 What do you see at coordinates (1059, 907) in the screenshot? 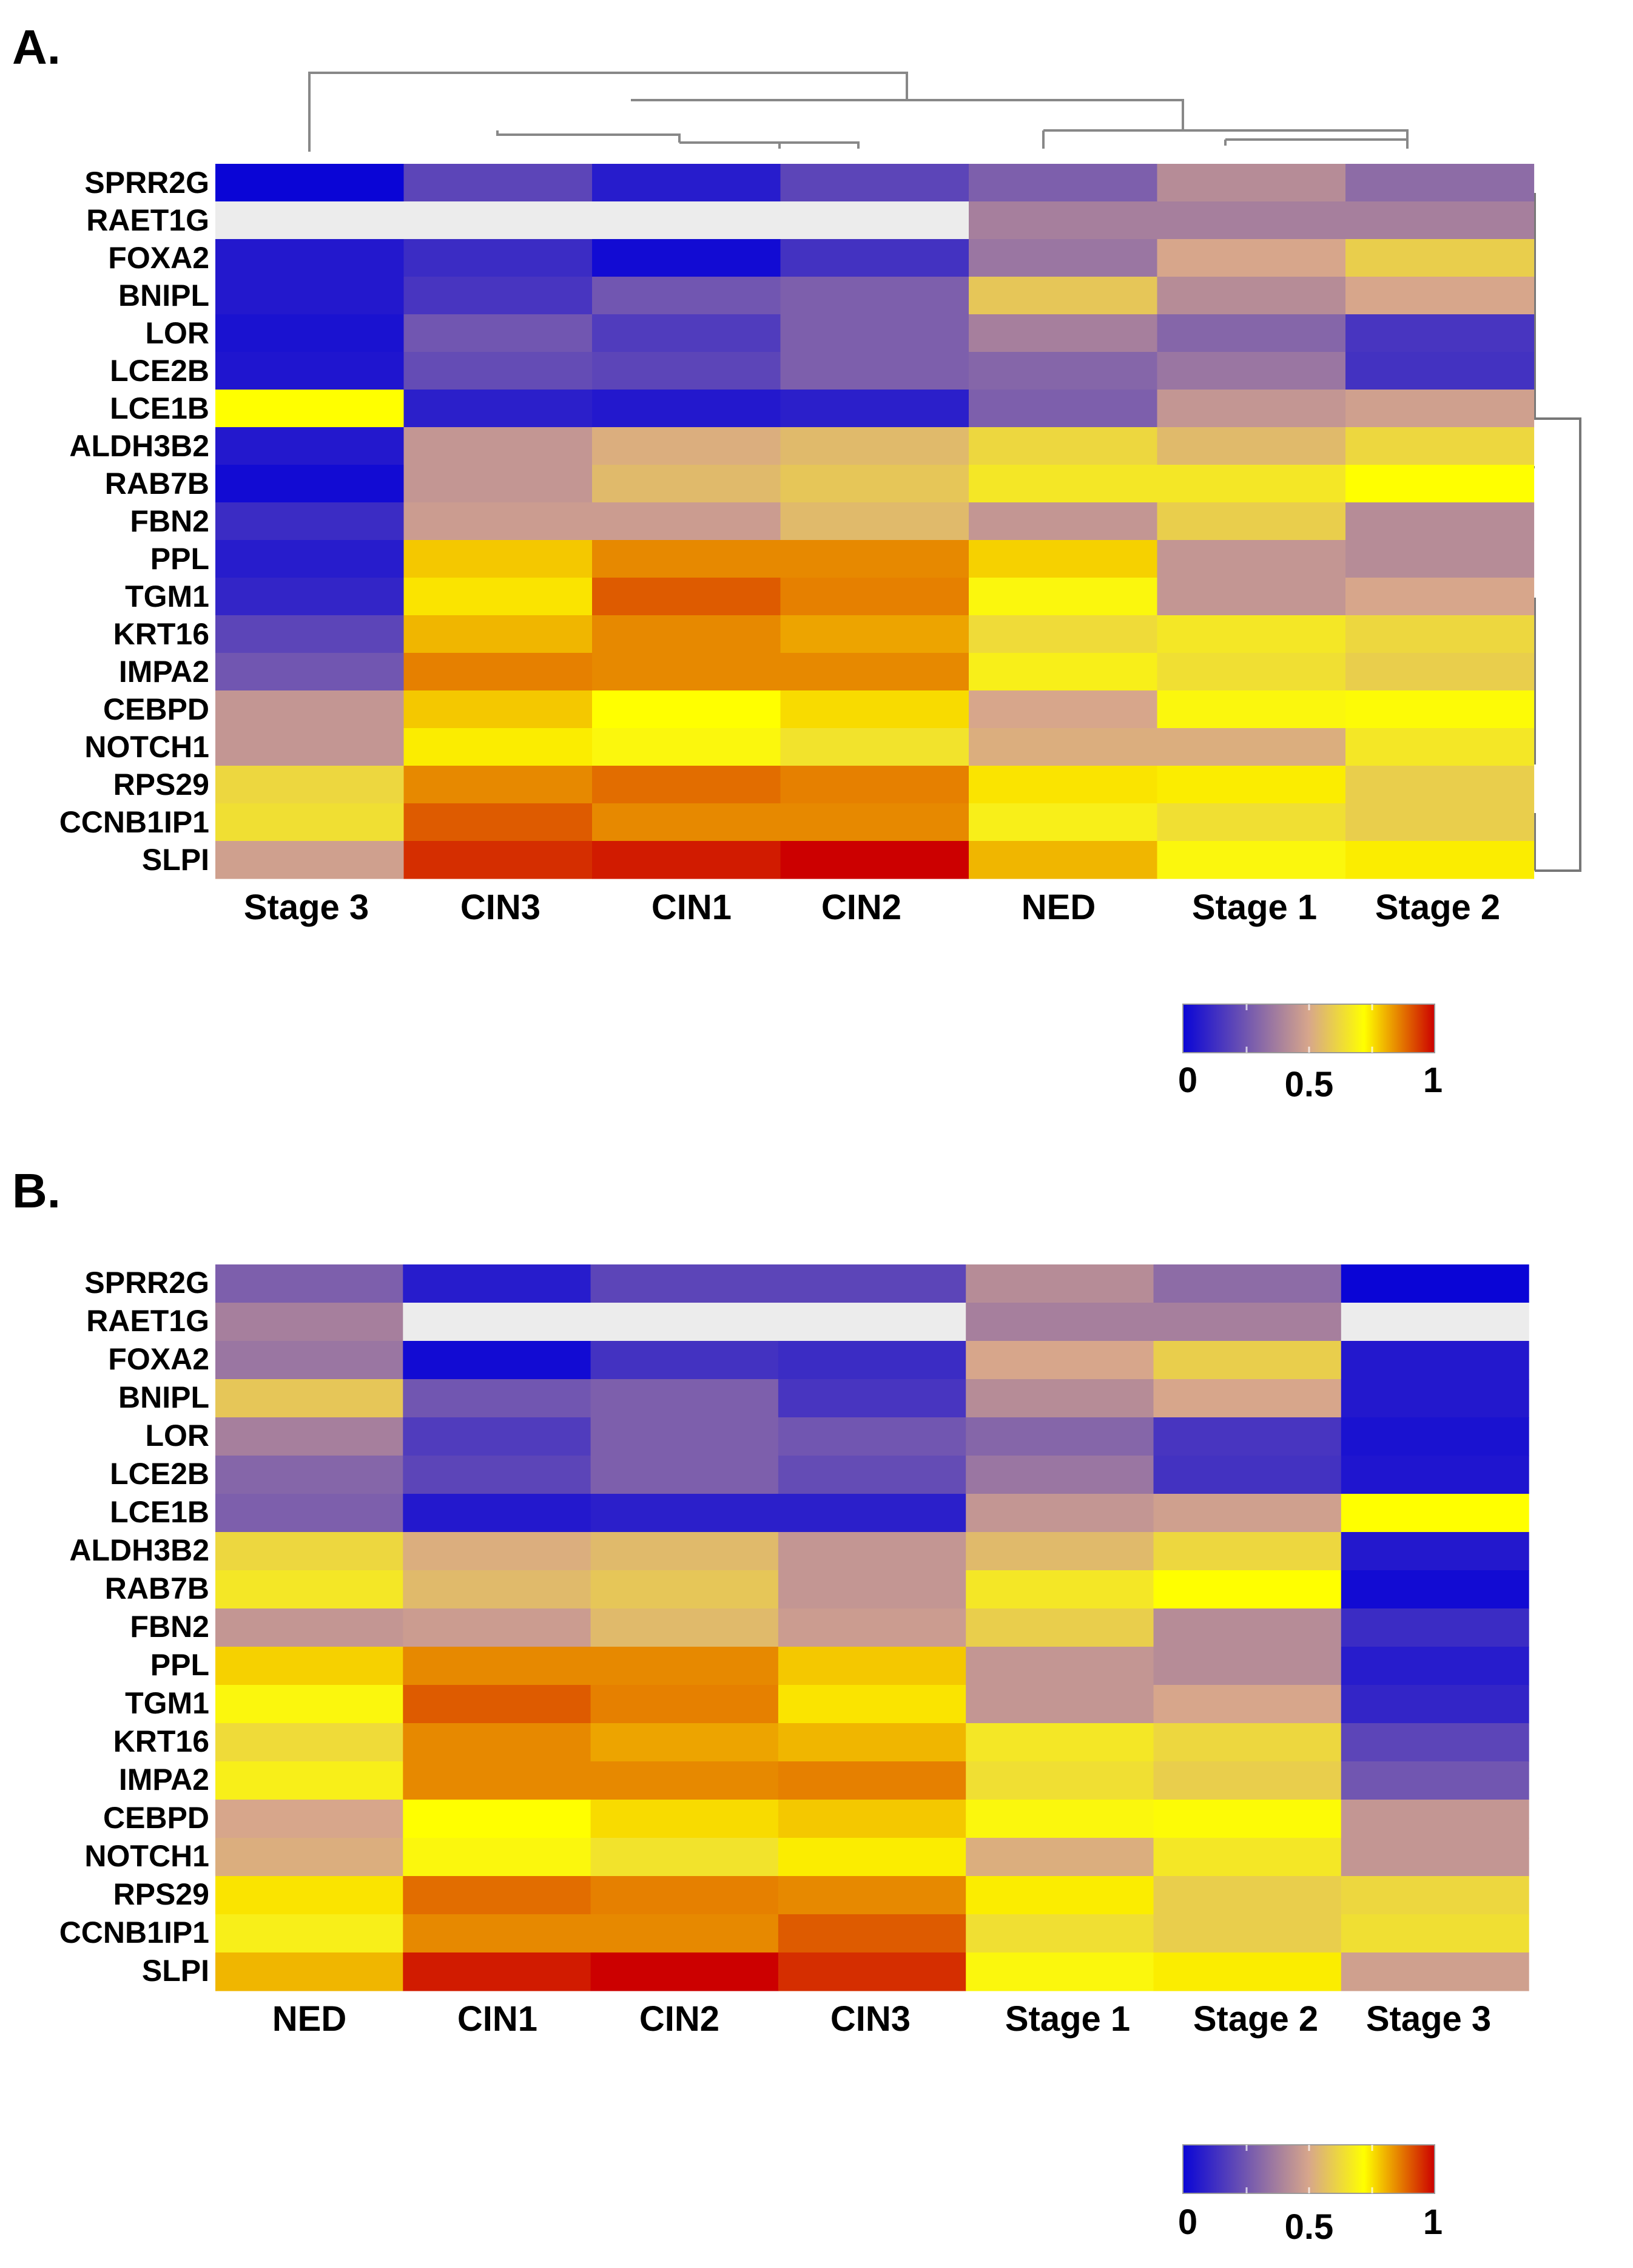
I see `column-label: NED` at bounding box center [1059, 907].